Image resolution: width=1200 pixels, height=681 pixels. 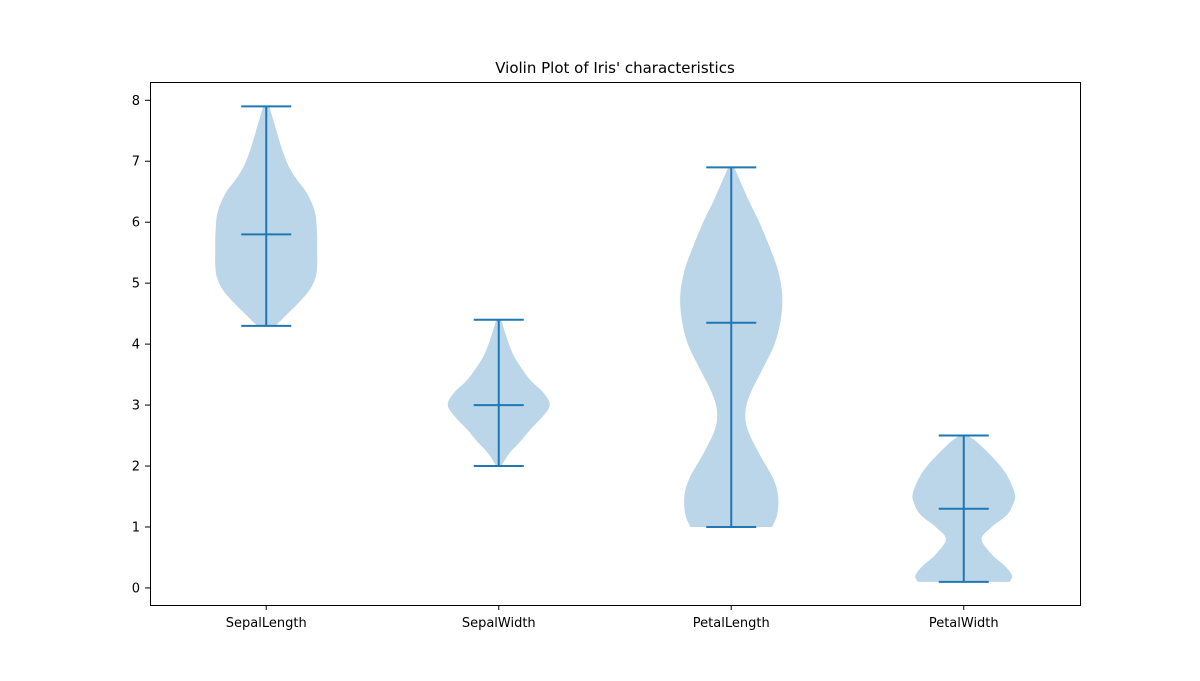 I want to click on y-tick-label: 5, so click(x=136, y=284).